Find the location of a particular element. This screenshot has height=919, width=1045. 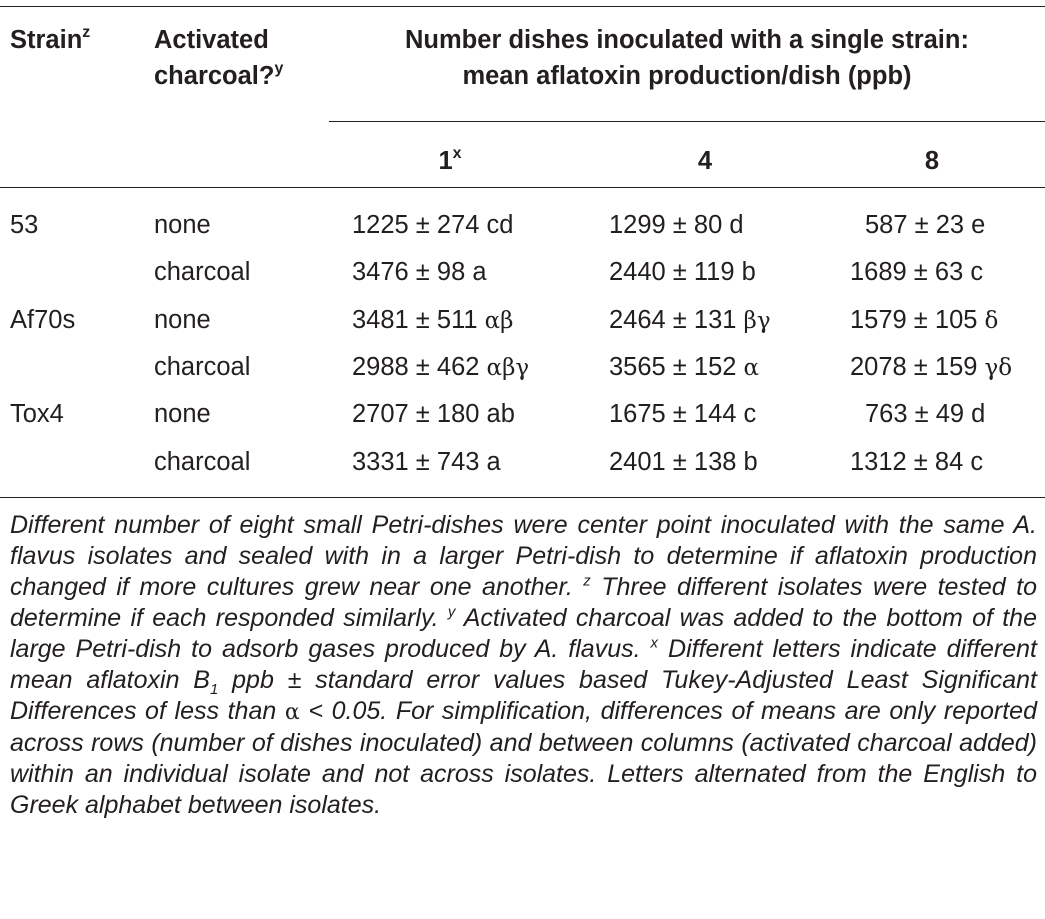

cell-value: 3331 ± 743 a is located at coordinates (426, 462).